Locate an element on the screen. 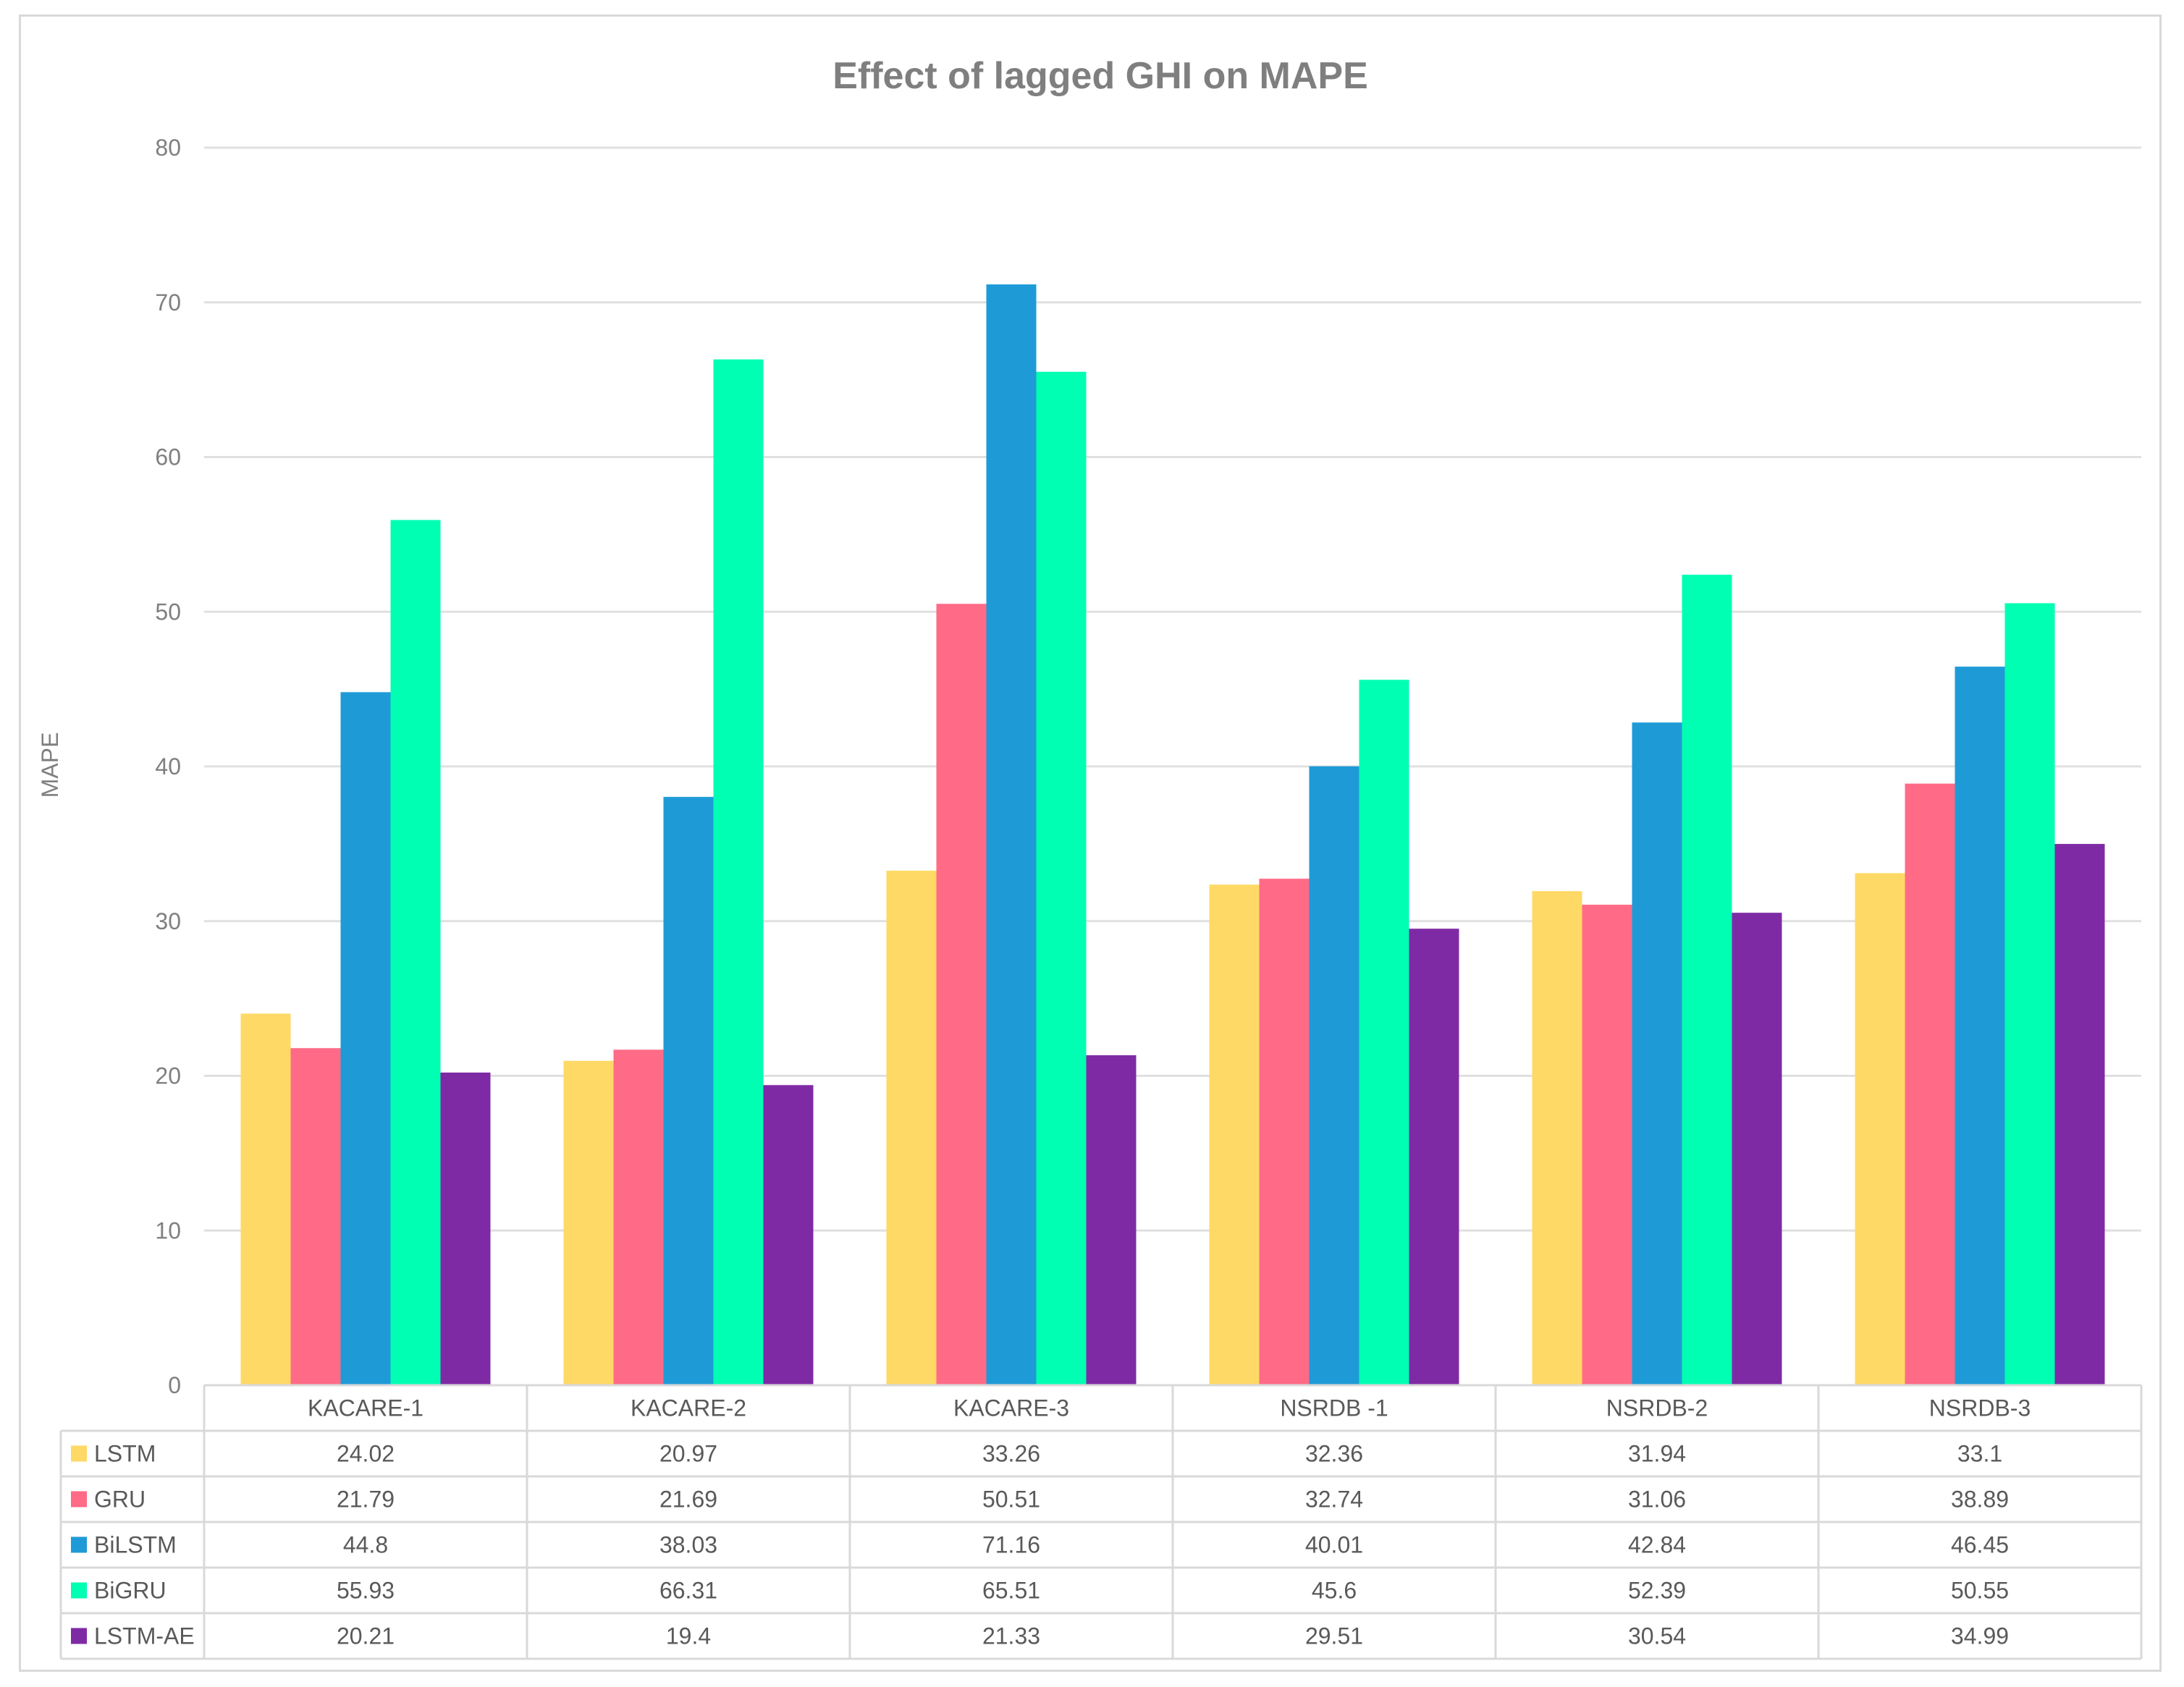 The image size is (2184, 1687). y-axis-ticks: 0 10 20 30 40 50 60 70 80 is located at coordinates (168, 766).